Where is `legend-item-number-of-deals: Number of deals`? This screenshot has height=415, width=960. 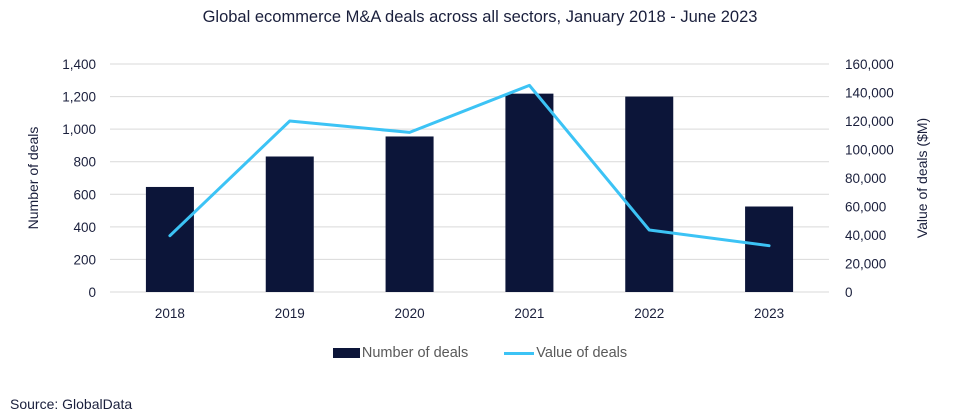
legend-item-number-of-deals: Number of deals is located at coordinates (400, 353).